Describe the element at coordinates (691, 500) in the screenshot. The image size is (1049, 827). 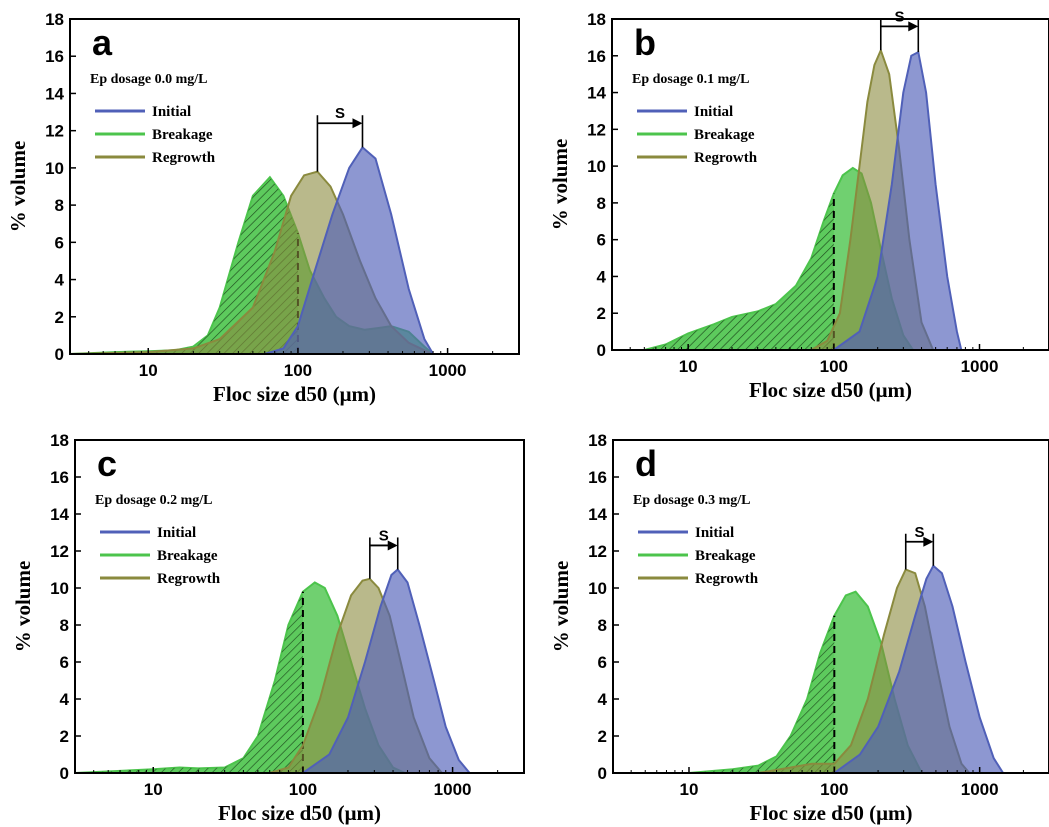
I see `dosage-label: Ep dosage 0.3 mg/L` at that location.